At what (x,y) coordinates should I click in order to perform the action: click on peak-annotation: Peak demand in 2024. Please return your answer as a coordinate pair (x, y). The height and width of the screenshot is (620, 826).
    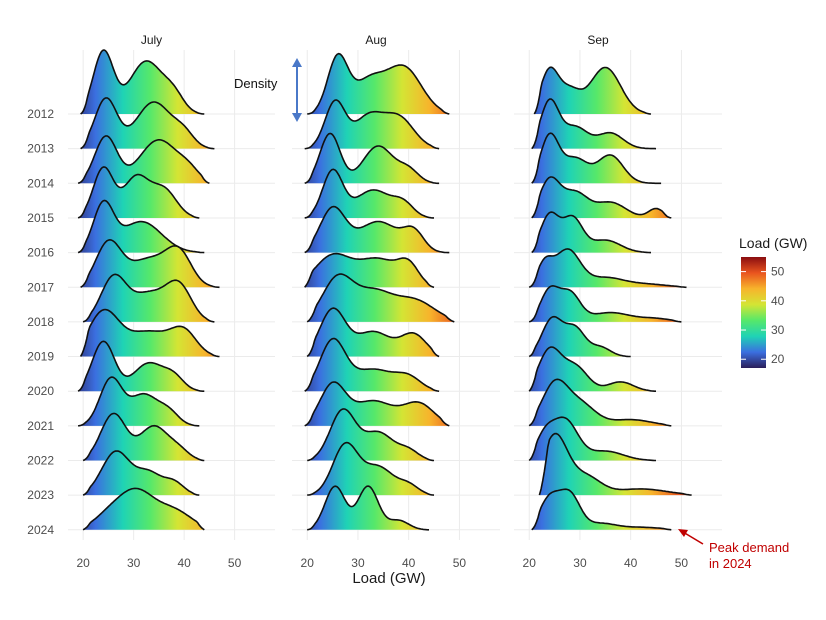
    Looking at the image, I should click on (733, 550).